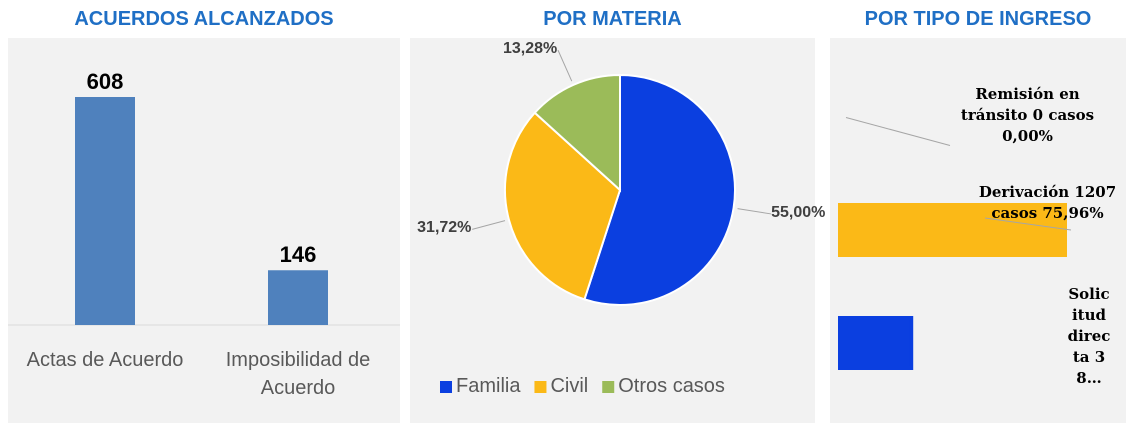  What do you see at coordinates (530, 49) in the screenshot?
I see `data-label: 13,28%` at bounding box center [530, 49].